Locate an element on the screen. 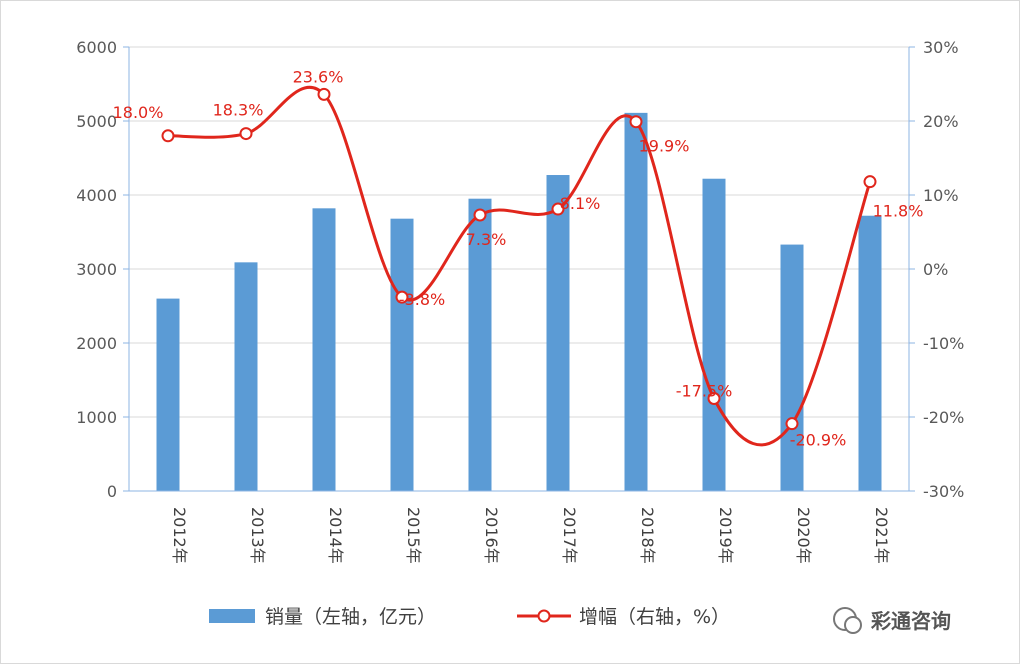 This screenshot has height=667, width=1020. right-axis-tick-label: -10% is located at coordinates (943, 343).